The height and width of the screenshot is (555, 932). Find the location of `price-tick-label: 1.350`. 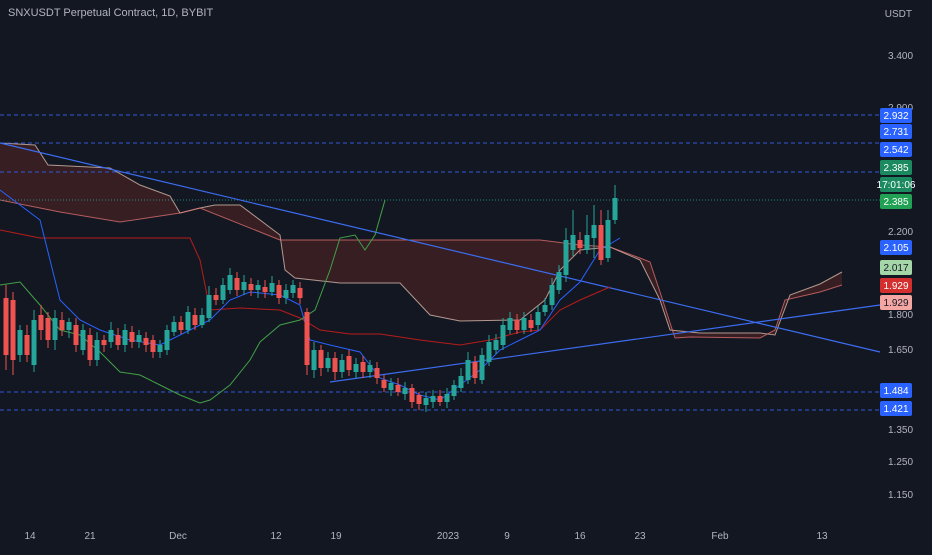

price-tick-label: 1.350 is located at coordinates (900, 430).